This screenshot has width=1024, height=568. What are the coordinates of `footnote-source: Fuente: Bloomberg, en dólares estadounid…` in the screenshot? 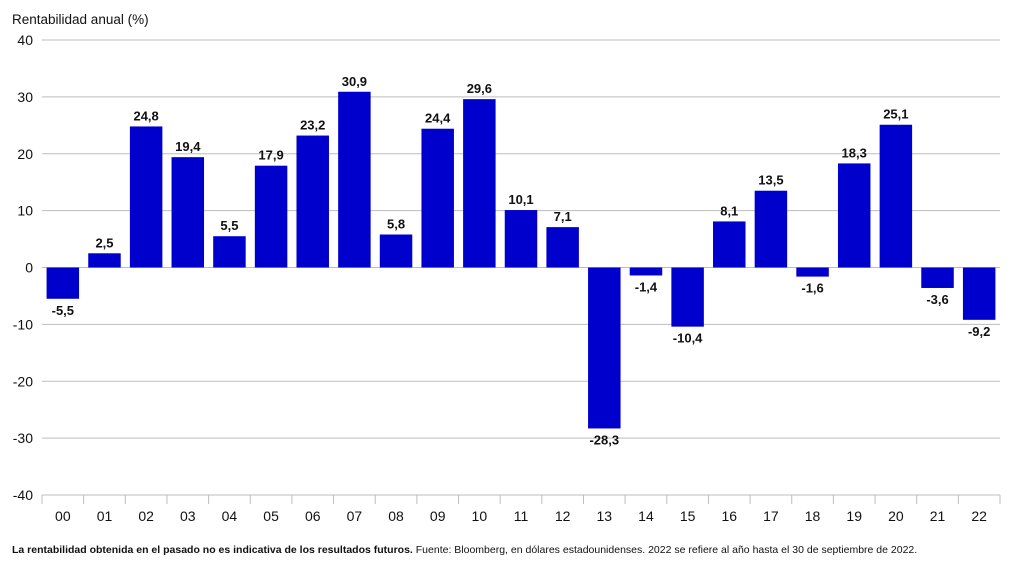 It's located at (665, 550).